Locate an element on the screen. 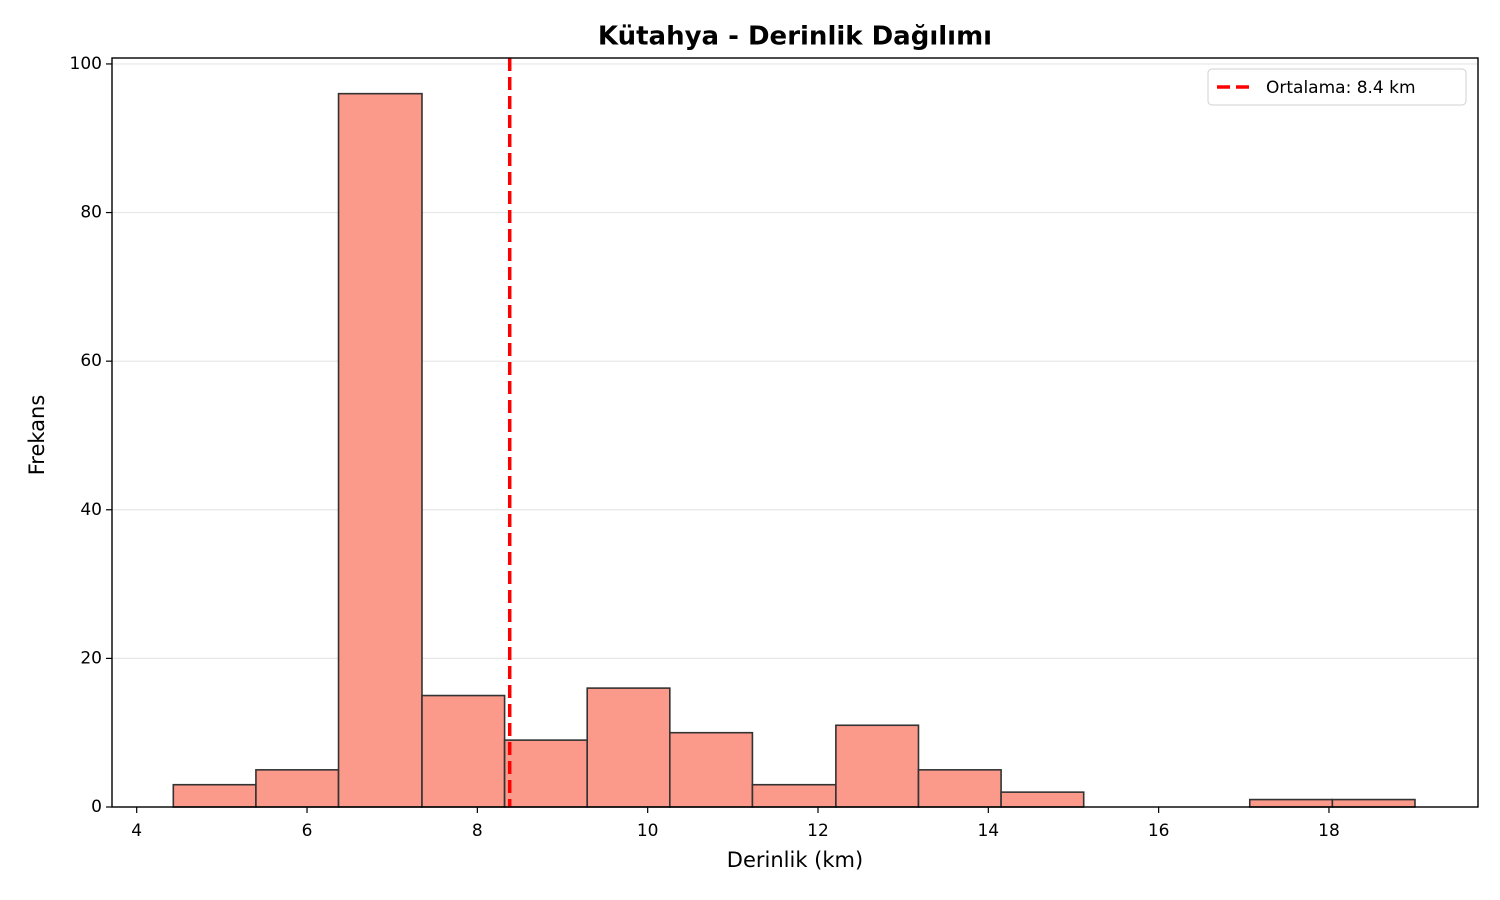 The image size is (1500, 900). legend-label: Ortalama: 8.4 km is located at coordinates (1341, 88).